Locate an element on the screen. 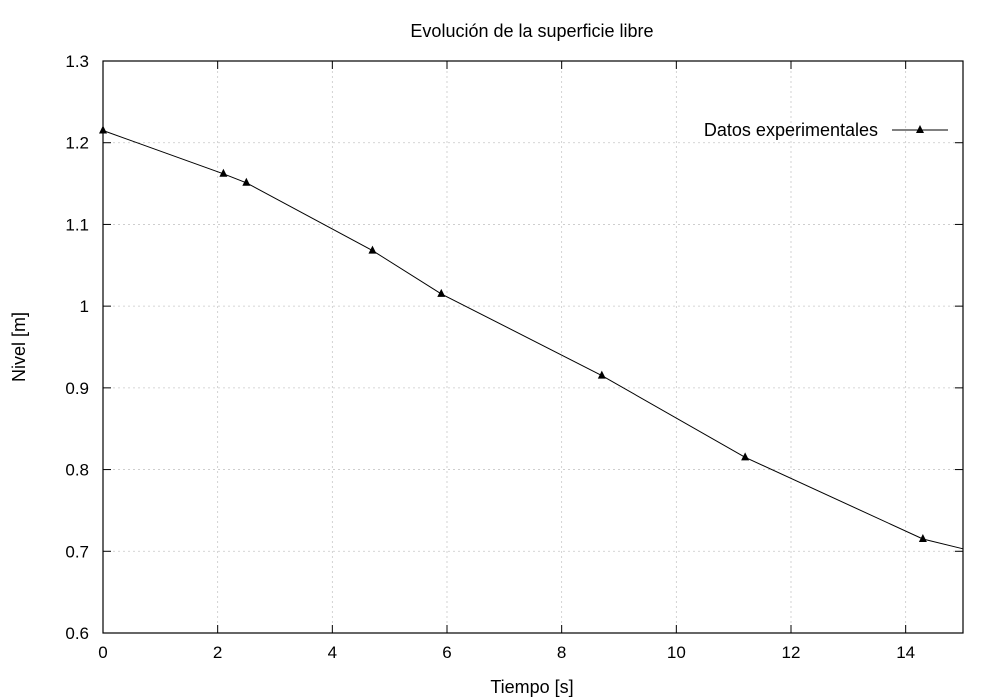 Image resolution: width=1000 pixels, height=700 pixels. legend: Datos experimentales is located at coordinates (826, 130).